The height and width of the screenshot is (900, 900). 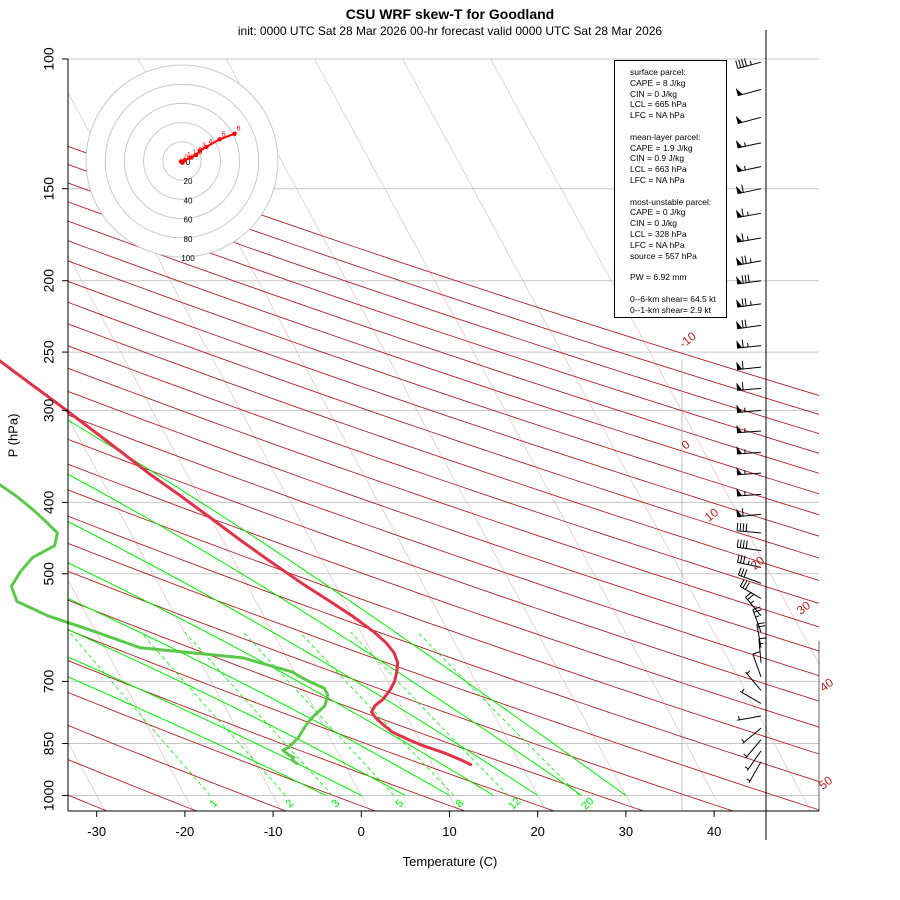 What do you see at coordinates (537, 831) in the screenshot?
I see `x-tick-label: 20` at bounding box center [537, 831].